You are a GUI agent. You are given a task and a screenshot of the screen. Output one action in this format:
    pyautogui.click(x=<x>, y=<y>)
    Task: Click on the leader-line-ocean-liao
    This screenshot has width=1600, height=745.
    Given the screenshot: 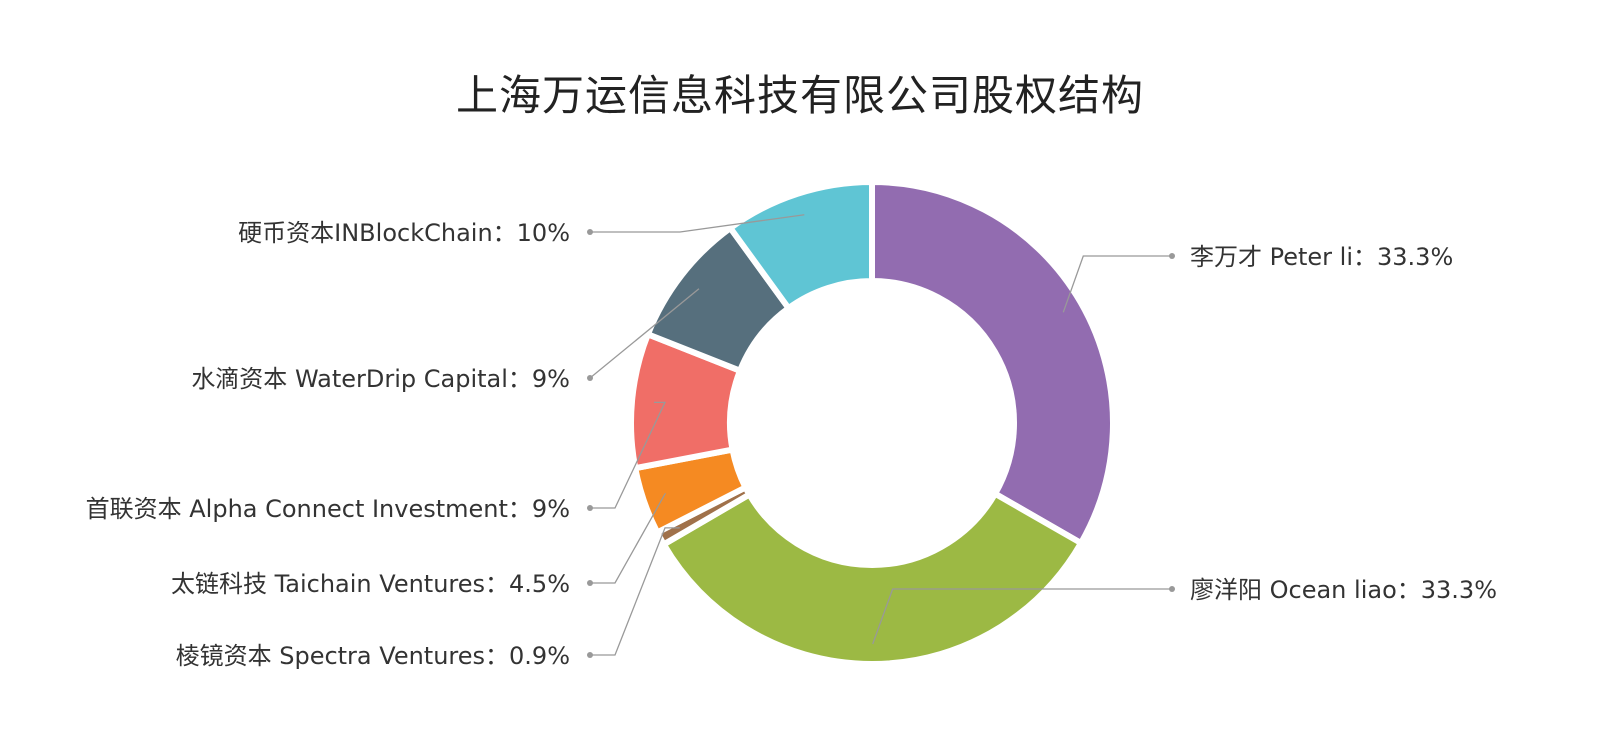 What is the action you would take?
    pyautogui.click(x=1022, y=616)
    